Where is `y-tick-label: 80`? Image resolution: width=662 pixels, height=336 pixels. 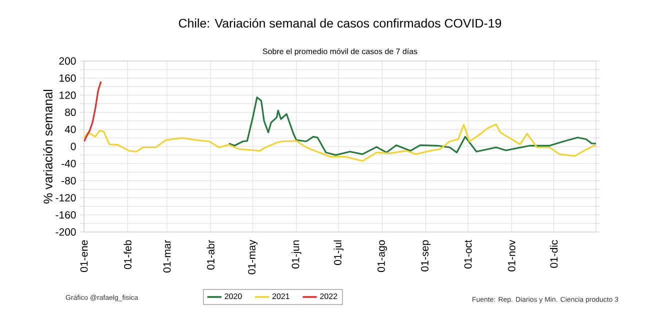
y-tick-label: 80 is located at coordinates (70, 112).